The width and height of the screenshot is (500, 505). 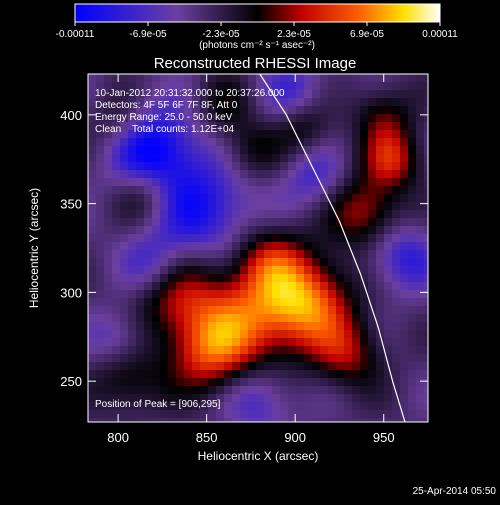 I want to click on y-tick-label: 400, so click(x=71, y=115).